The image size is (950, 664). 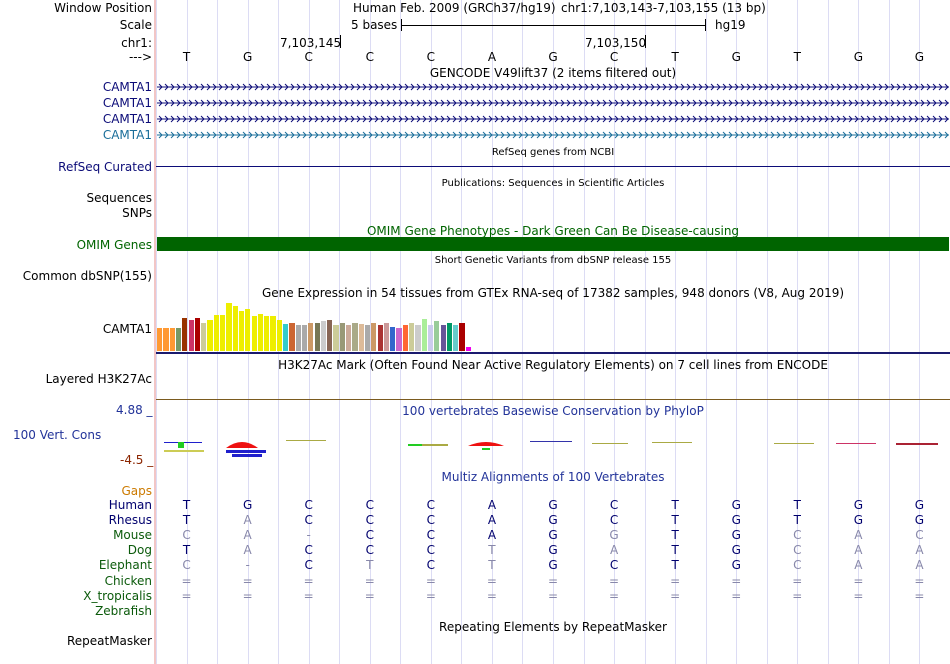 What do you see at coordinates (156, 332) in the screenshot?
I see `grid-line` at bounding box center [156, 332].